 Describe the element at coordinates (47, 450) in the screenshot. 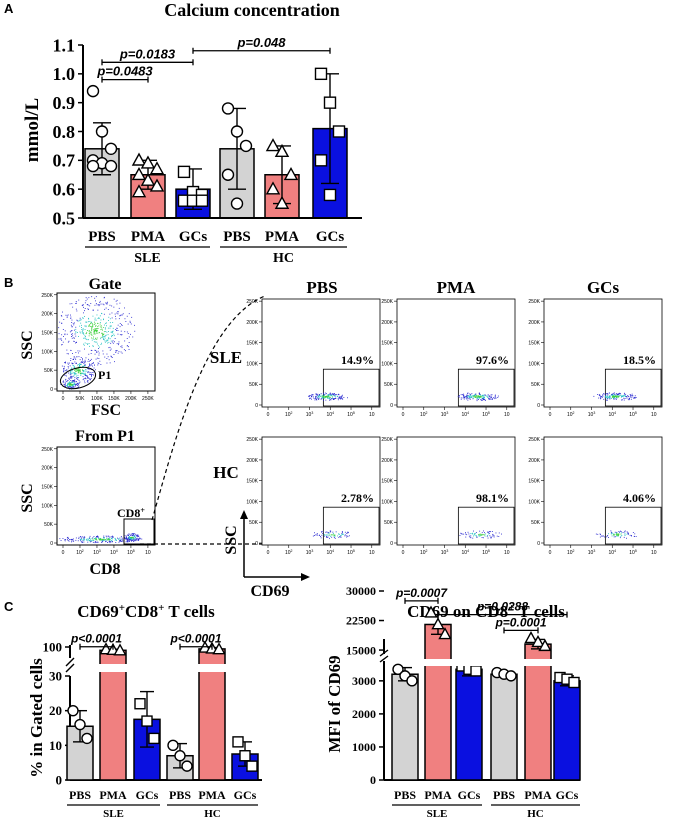

I see `flow-y-tick-label: 250K` at that location.